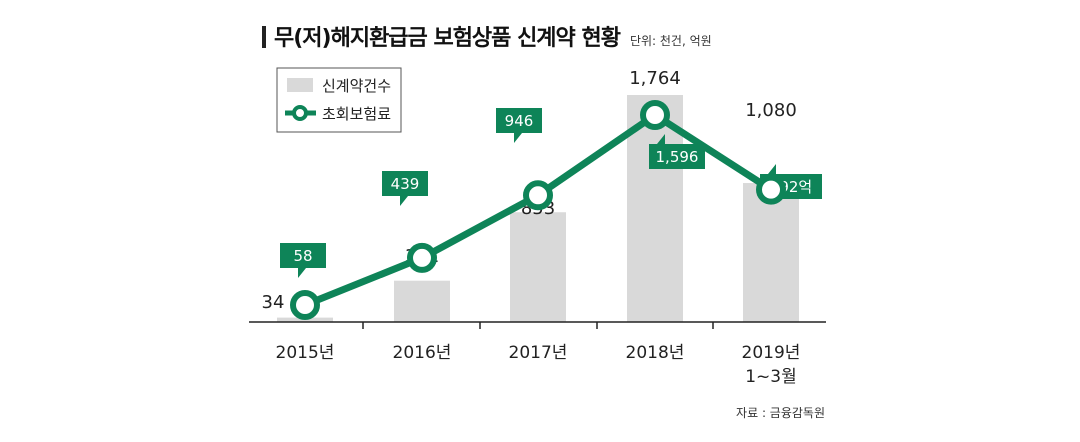 This screenshot has width=1080, height=442. Describe the element at coordinates (538, 353) in the screenshot. I see `x-tick-label-2: 2017년` at that location.